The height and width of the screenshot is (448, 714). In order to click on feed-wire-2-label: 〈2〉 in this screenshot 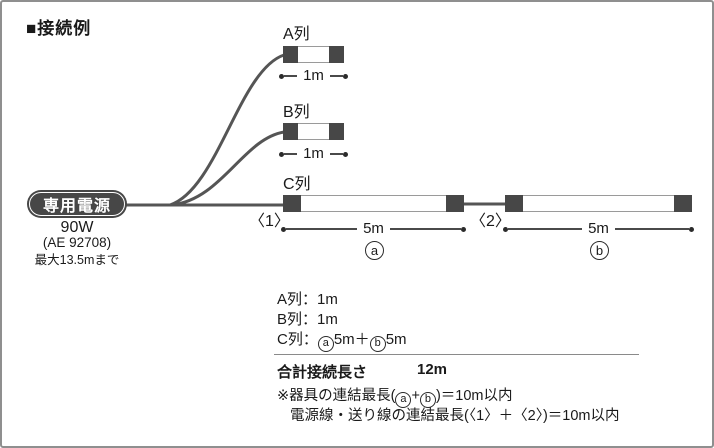, I will do `click(490, 221)`.